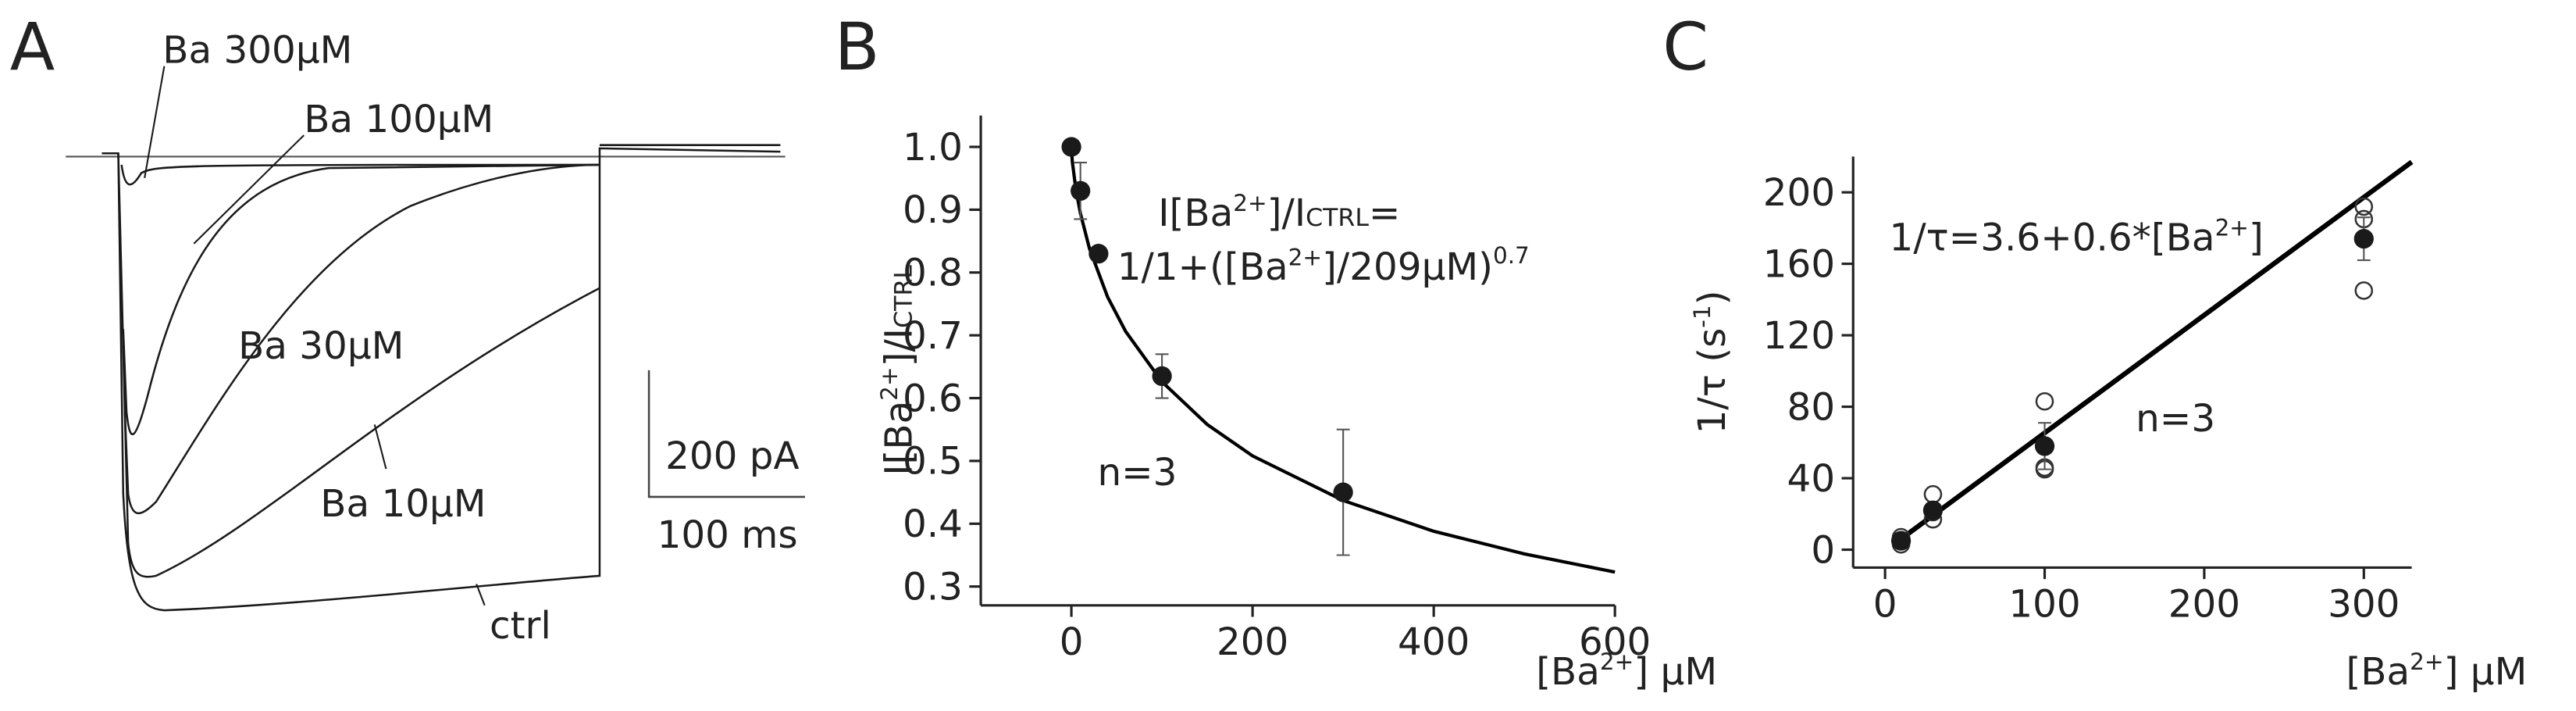 This screenshot has width=2576, height=711. Describe the element at coordinates (1799, 336) in the screenshot. I see `y-tick-label: 120` at that location.